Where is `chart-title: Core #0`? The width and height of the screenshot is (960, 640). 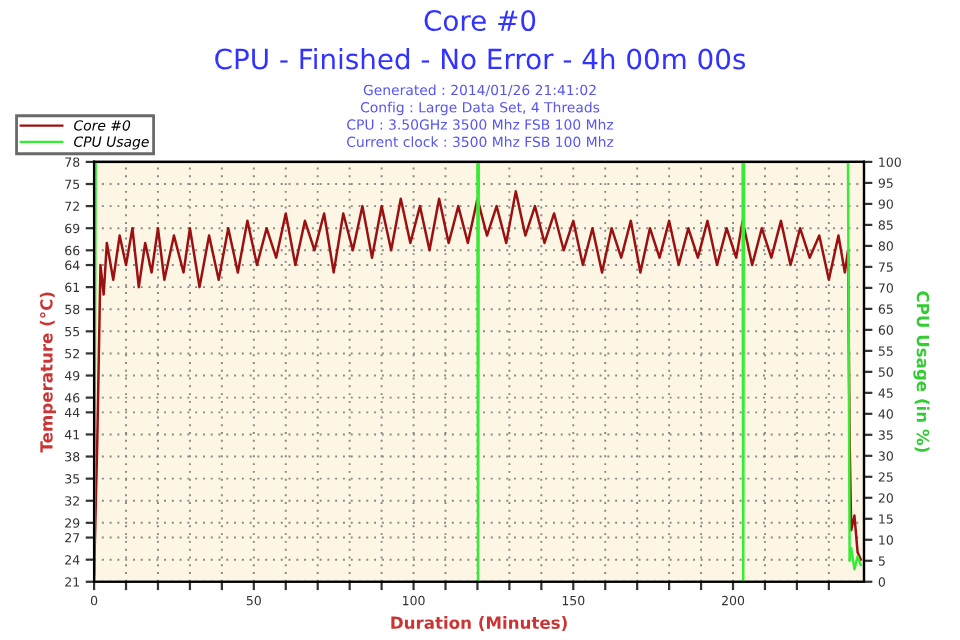
chart-title: Core #0 is located at coordinates (480, 21).